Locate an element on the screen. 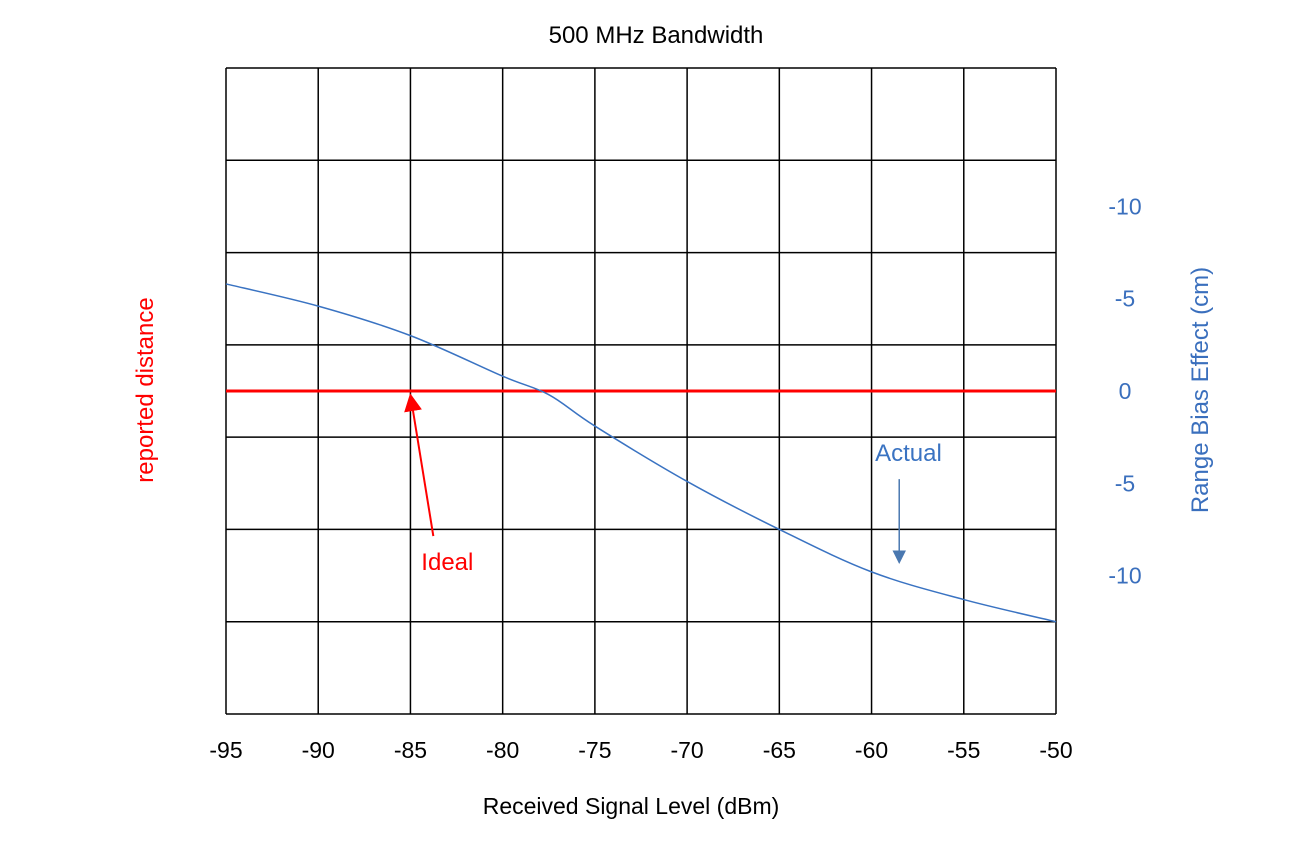 The width and height of the screenshot is (1309, 855). y-right-tick-labels: -10 -5 0 -5 -10 is located at coordinates (1124, 390).